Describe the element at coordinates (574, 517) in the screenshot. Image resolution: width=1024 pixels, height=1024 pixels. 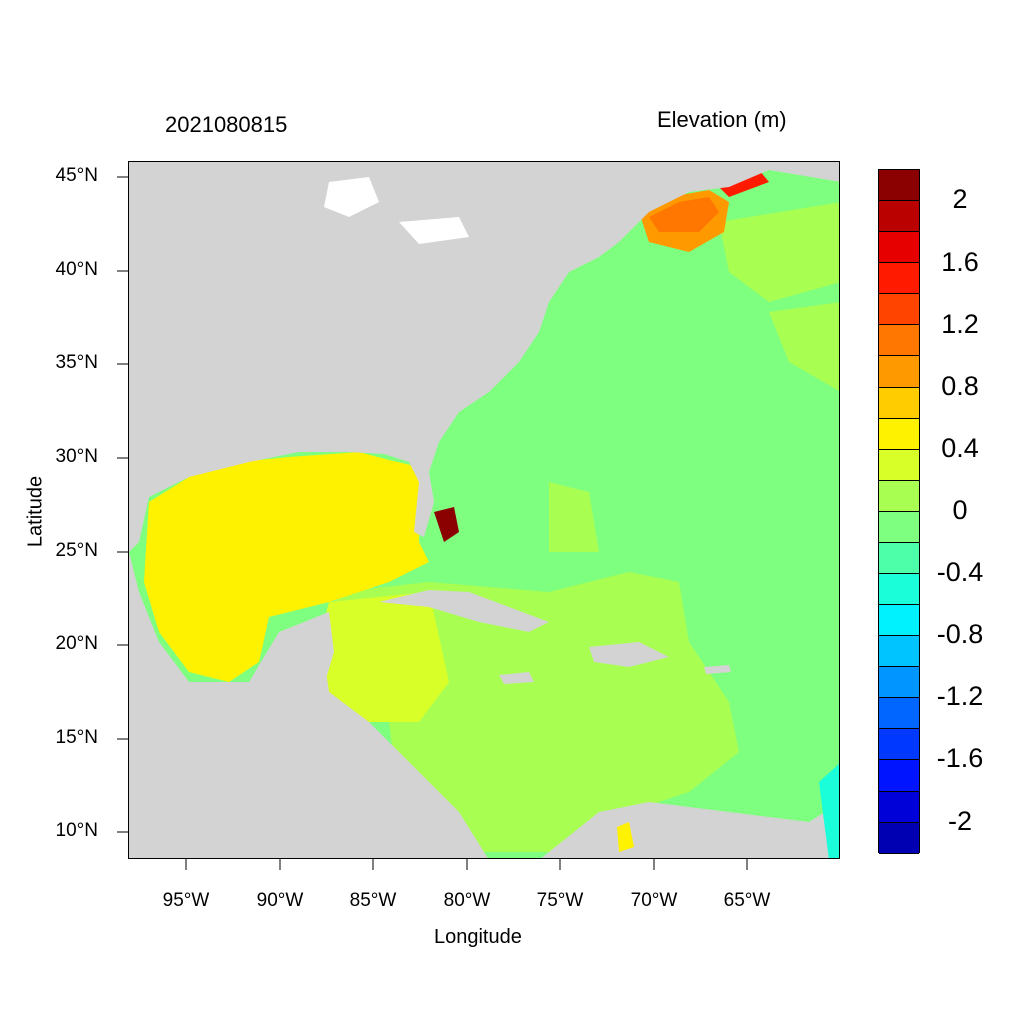
I see `atlantic-patch-bahamas` at that location.